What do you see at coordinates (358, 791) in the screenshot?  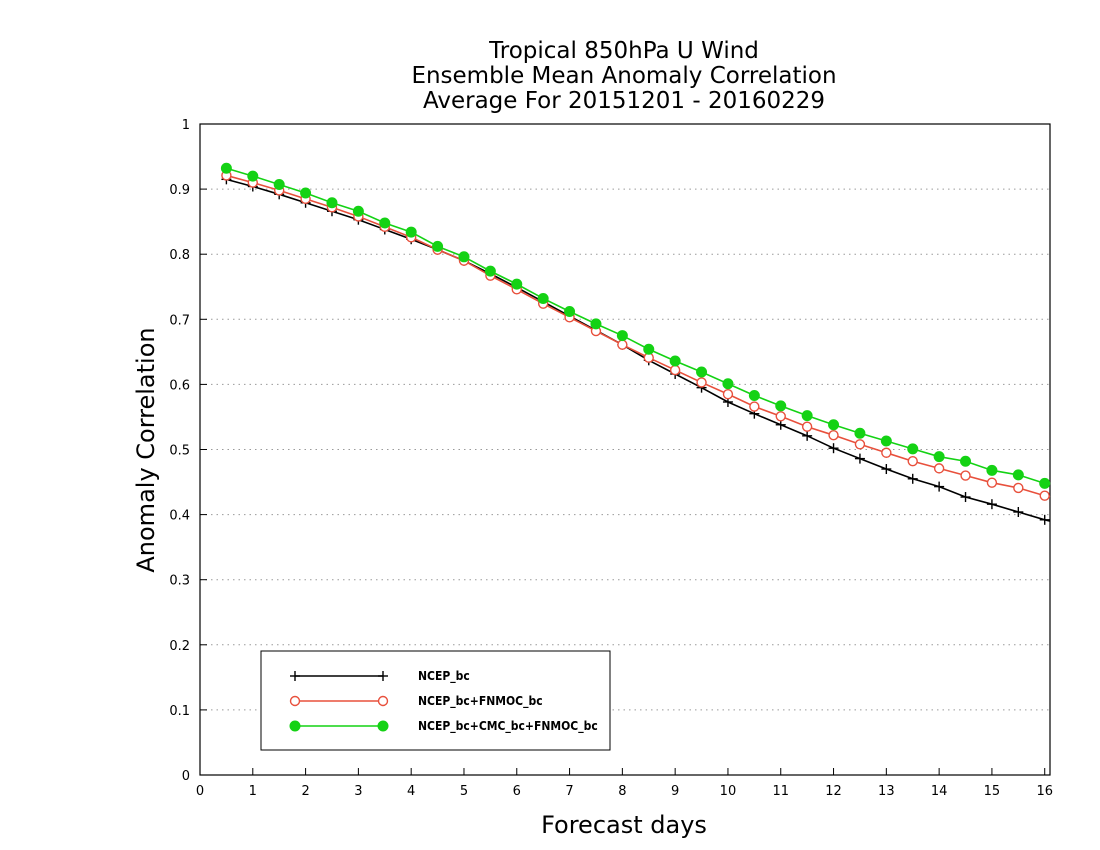 I see `x-tick-label: 3` at bounding box center [358, 791].